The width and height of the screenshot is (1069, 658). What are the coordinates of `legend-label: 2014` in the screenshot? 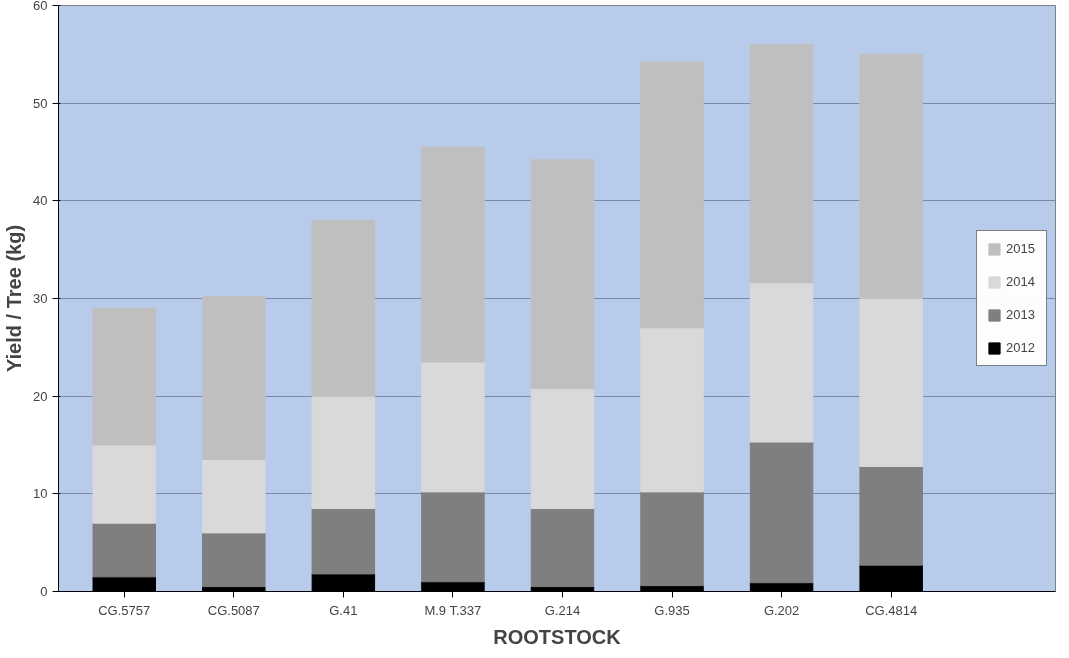 It's located at (1021, 281).